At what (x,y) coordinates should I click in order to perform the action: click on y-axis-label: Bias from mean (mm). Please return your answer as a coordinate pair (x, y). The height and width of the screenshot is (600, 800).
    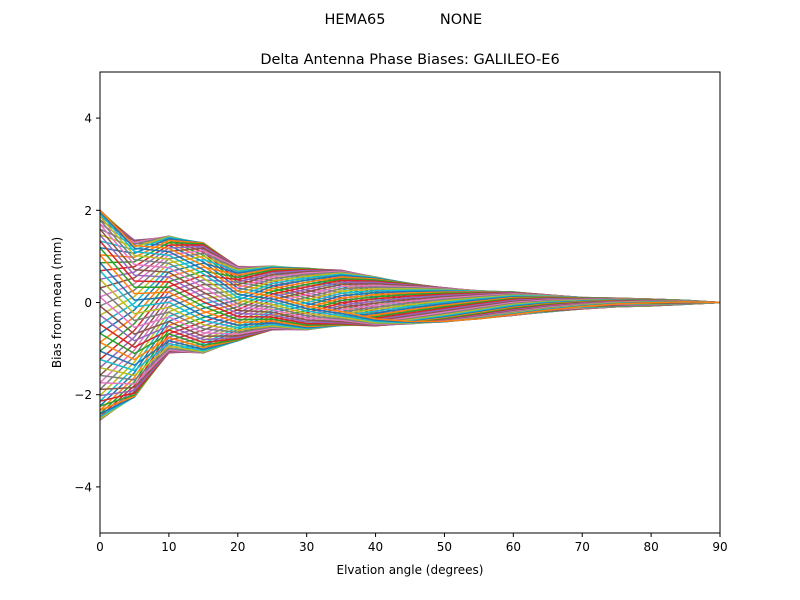
    Looking at the image, I should click on (57, 302).